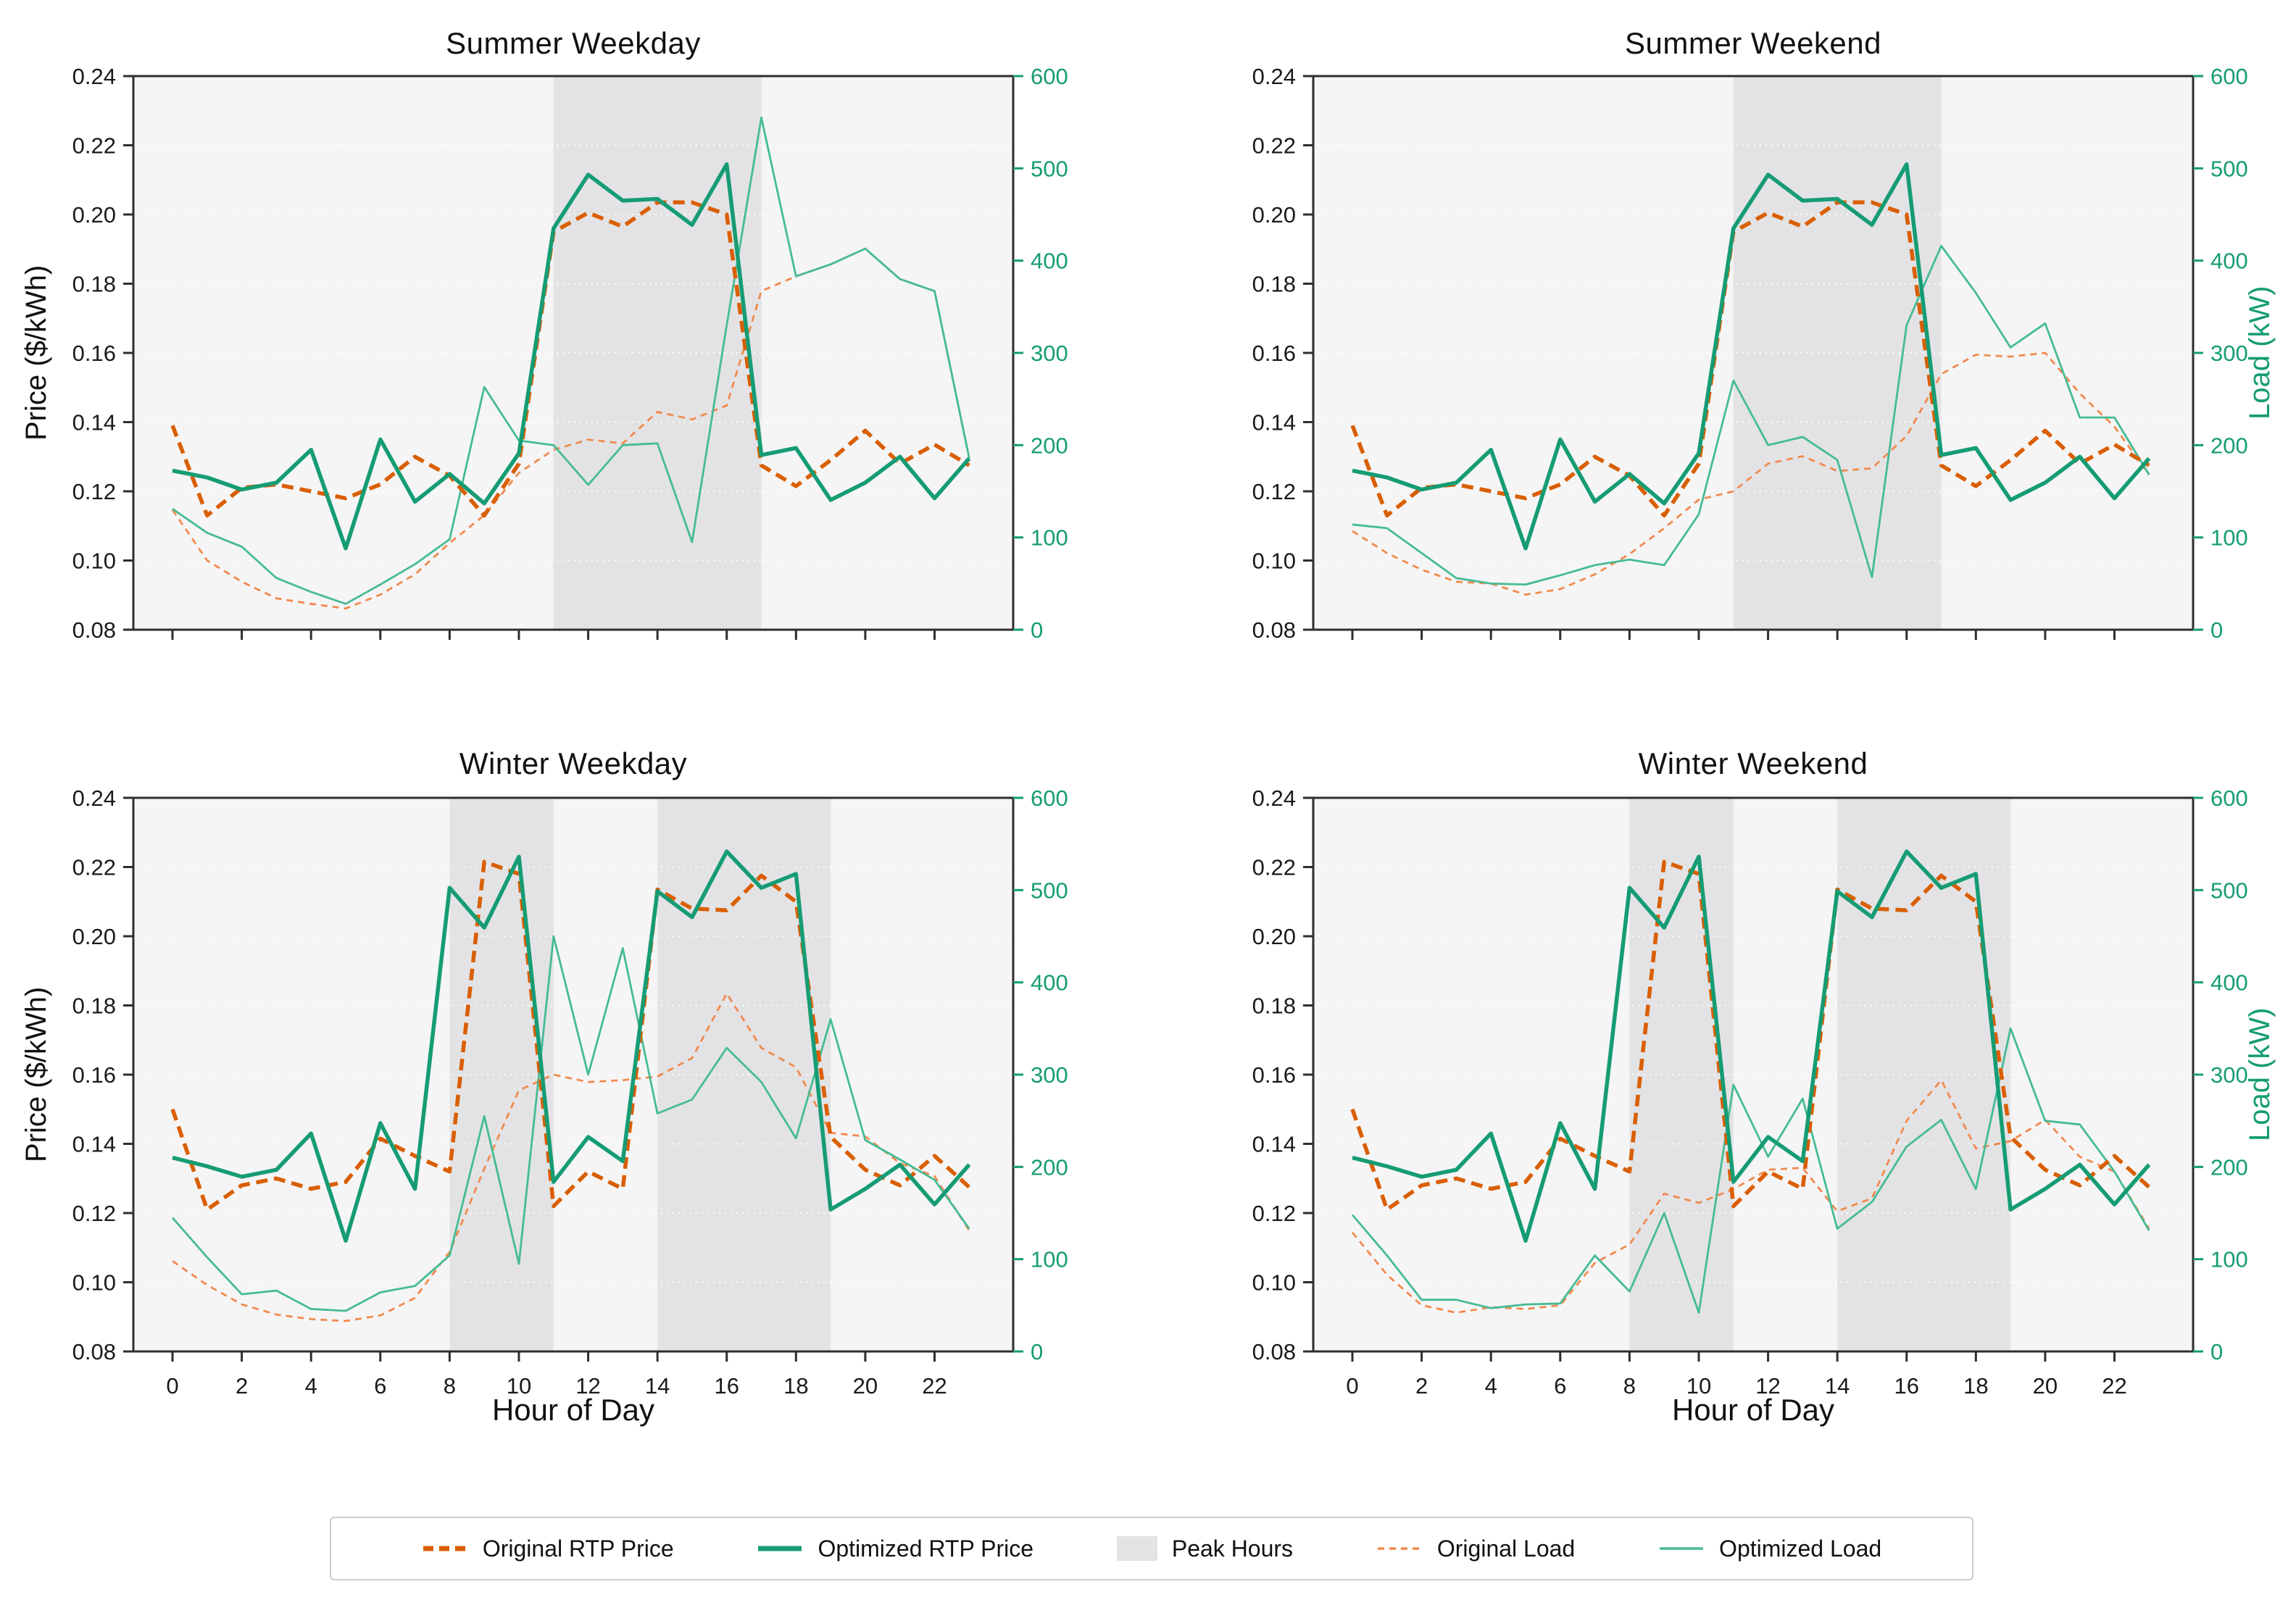  What do you see at coordinates (1136, 1548) in the screenshot?
I see `peak-hours-swatch-icon` at bounding box center [1136, 1548].